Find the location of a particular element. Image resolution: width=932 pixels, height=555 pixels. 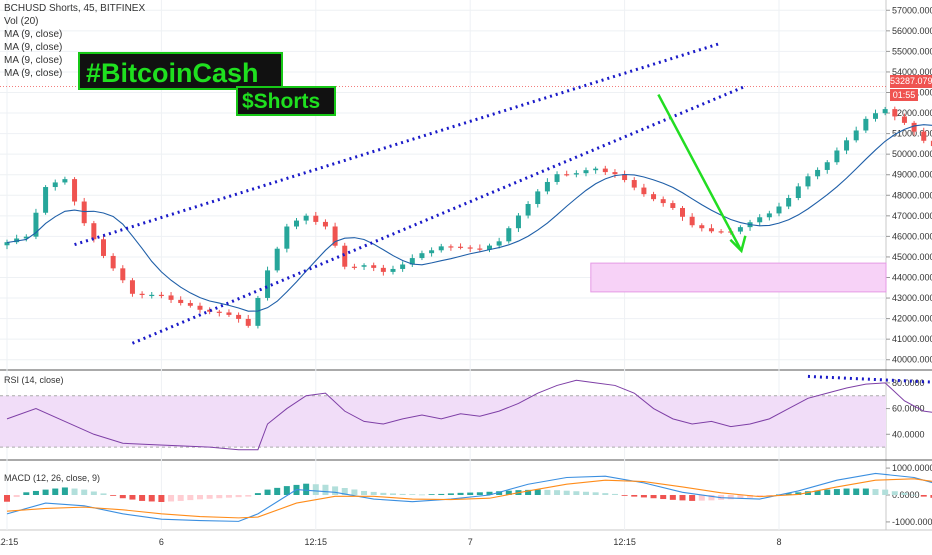

projection-arrow is located at coordinates (700, 172).